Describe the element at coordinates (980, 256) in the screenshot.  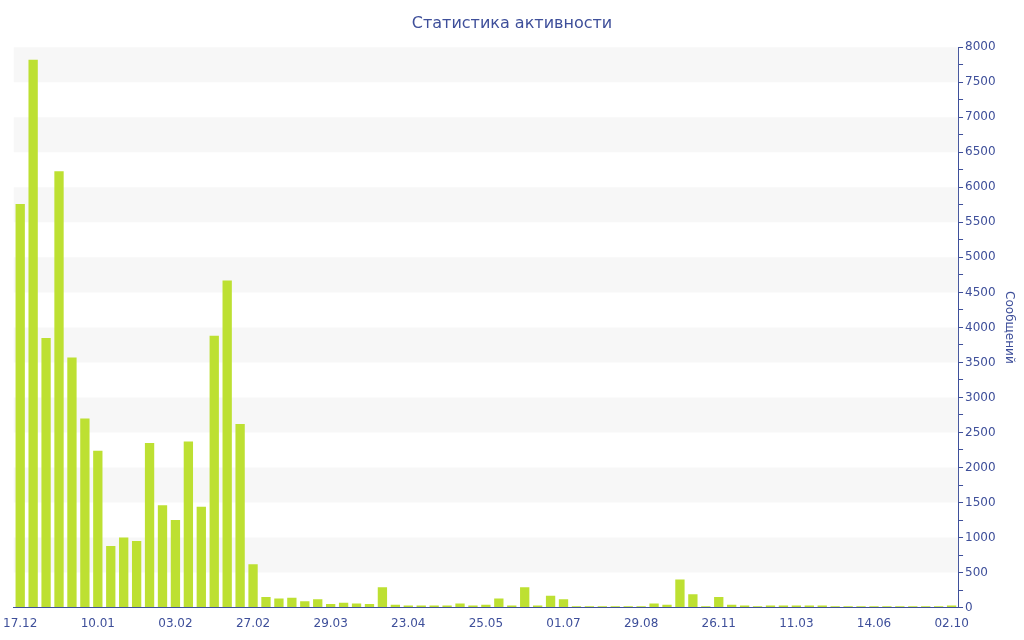
I see `y-tick-label: 5000` at that location.